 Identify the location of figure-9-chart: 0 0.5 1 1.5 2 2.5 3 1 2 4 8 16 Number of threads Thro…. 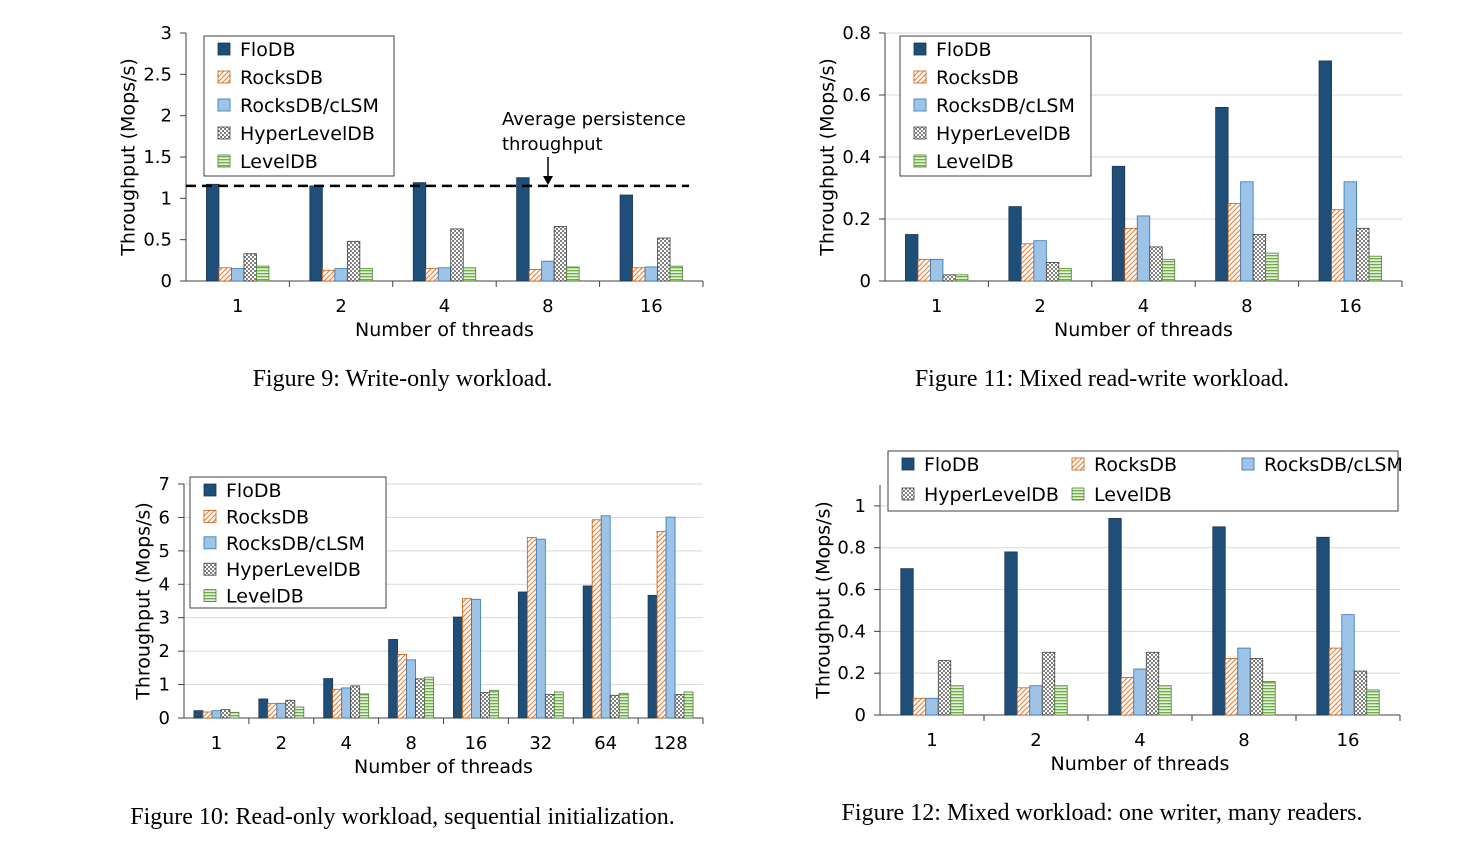
(411, 182).